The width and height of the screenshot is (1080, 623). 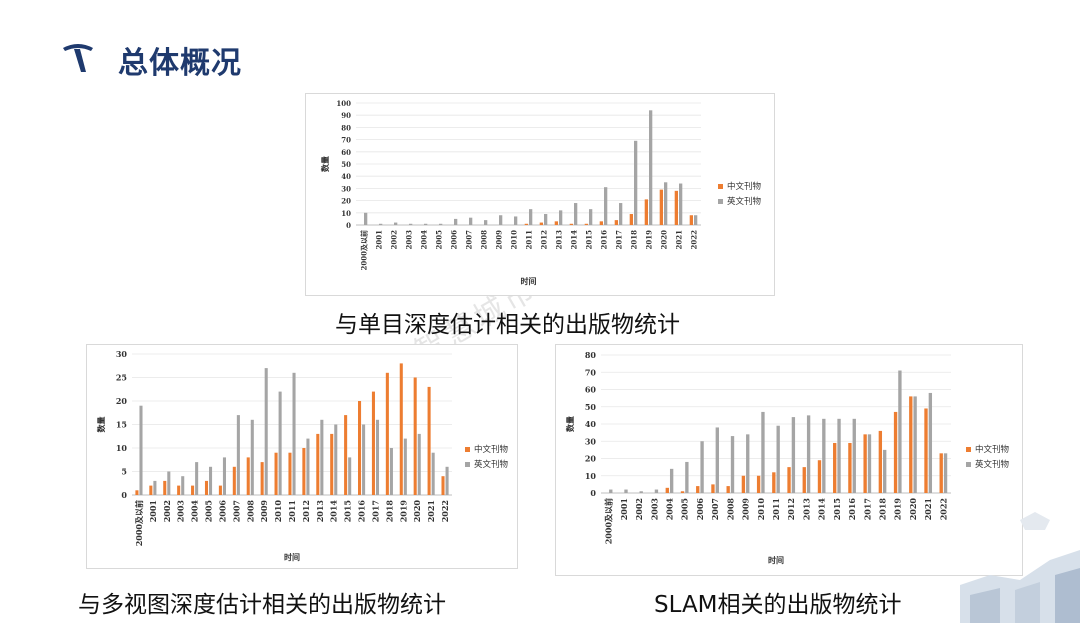 I want to click on page-title: 总体概况, so click(x=180, y=63).